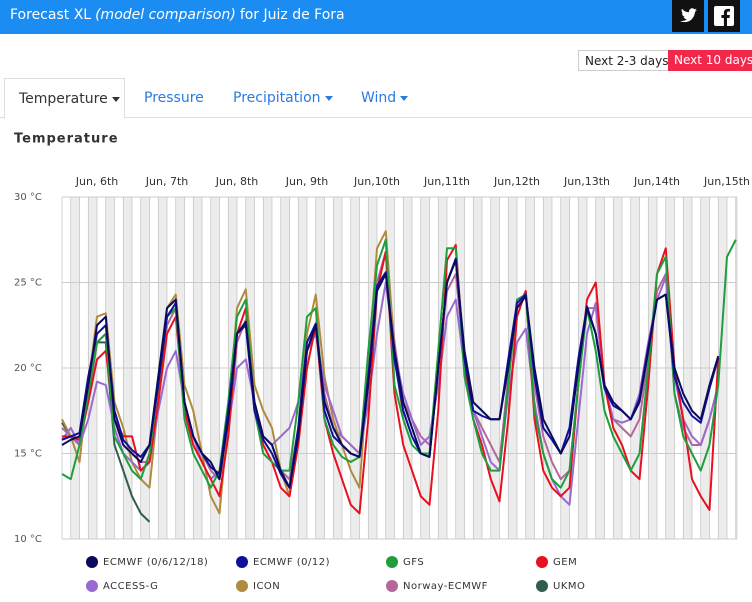 The width and height of the screenshot is (752, 602). Describe the element at coordinates (28, 283) in the screenshot. I see `y-tick-label: 25 °C` at that location.